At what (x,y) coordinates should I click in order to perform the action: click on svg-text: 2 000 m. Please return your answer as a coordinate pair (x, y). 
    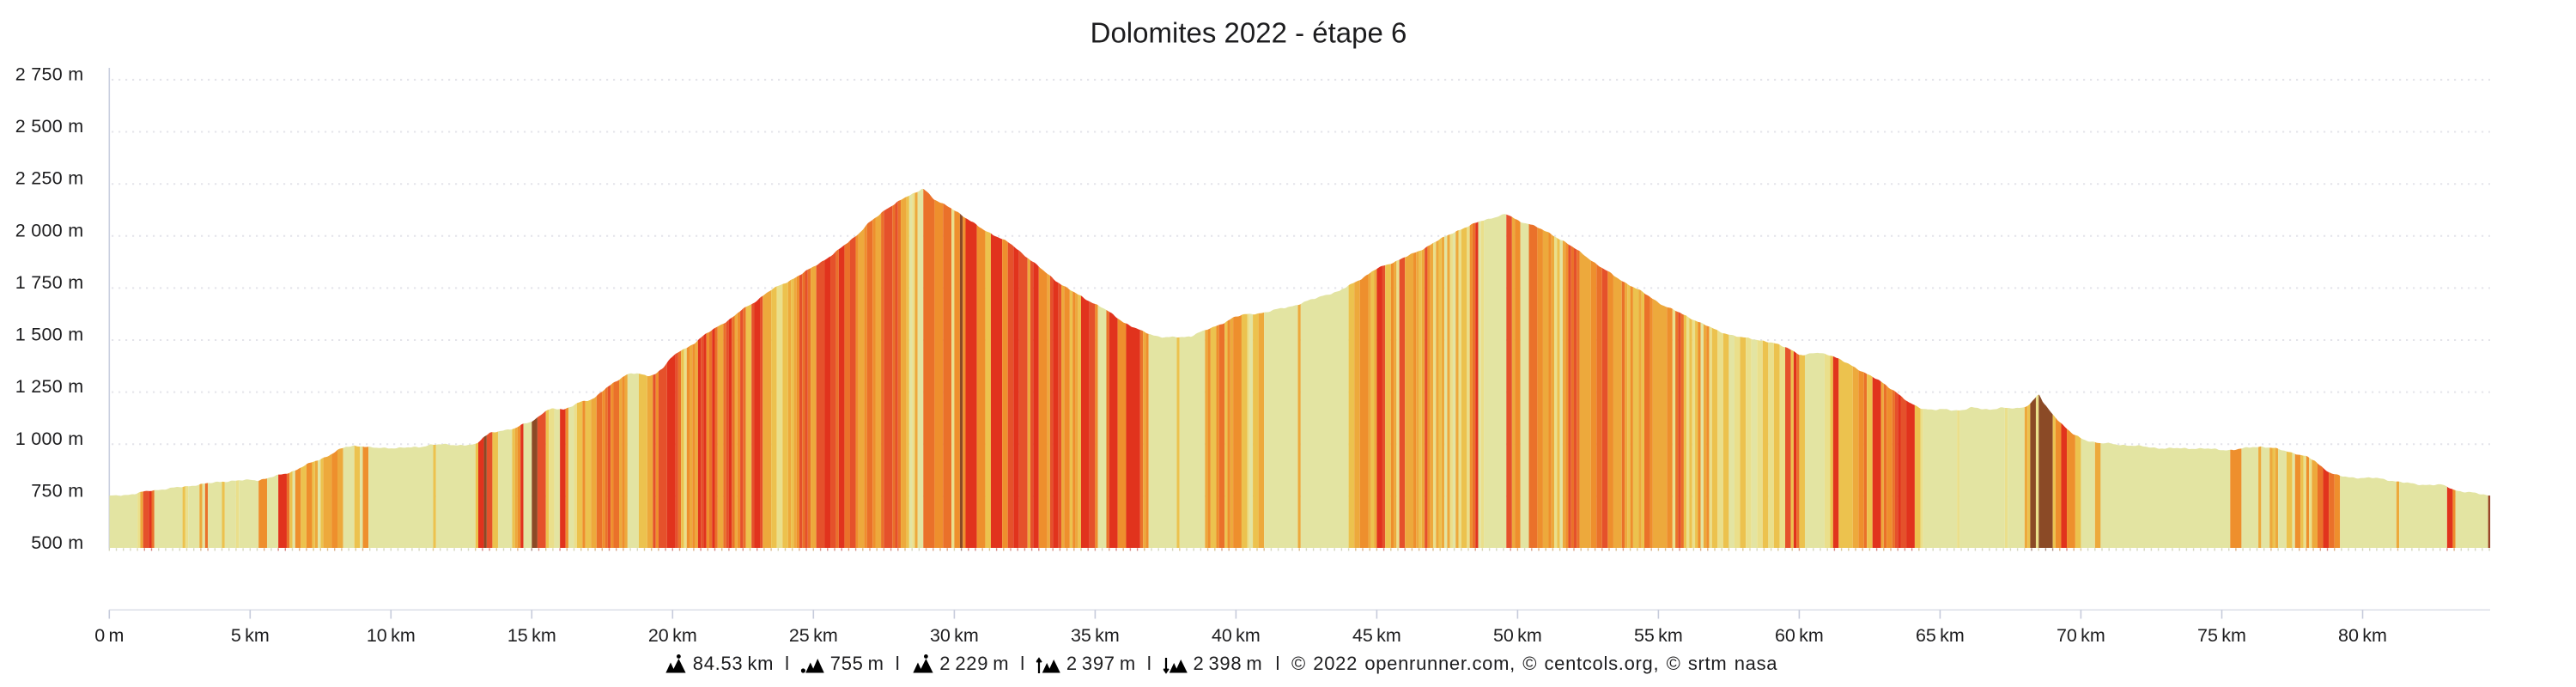
    Looking at the image, I should click on (49, 230).